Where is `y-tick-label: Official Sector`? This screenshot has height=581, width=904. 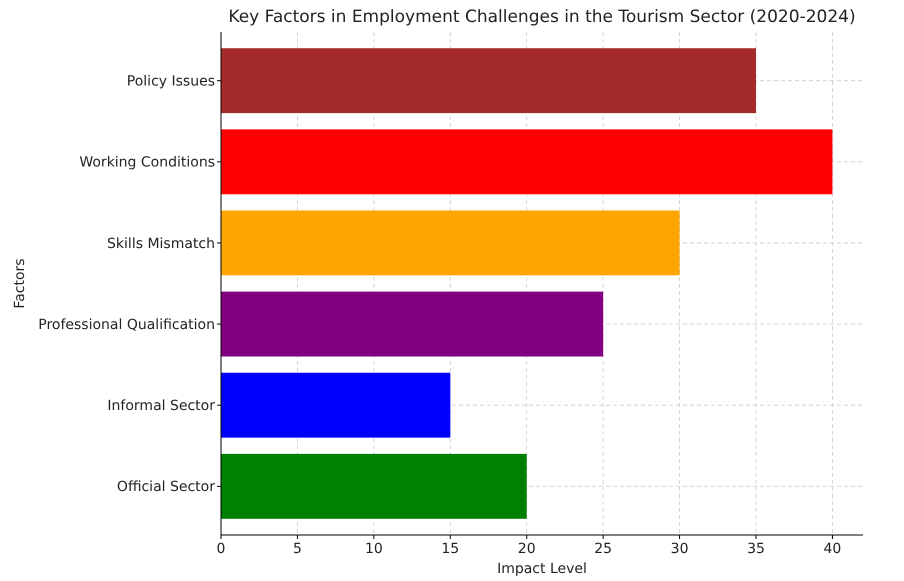 y-tick-label: Official Sector is located at coordinates (166, 487).